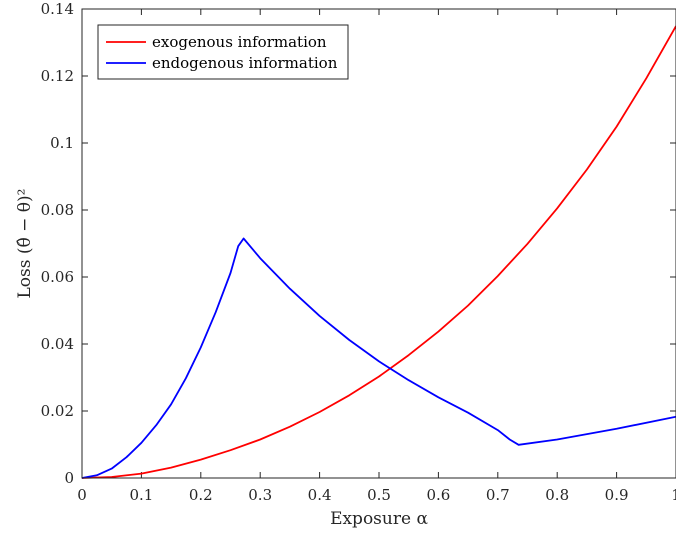  Describe the element at coordinates (617, 495) in the screenshot. I see `x-tick-label: 0.9` at that location.